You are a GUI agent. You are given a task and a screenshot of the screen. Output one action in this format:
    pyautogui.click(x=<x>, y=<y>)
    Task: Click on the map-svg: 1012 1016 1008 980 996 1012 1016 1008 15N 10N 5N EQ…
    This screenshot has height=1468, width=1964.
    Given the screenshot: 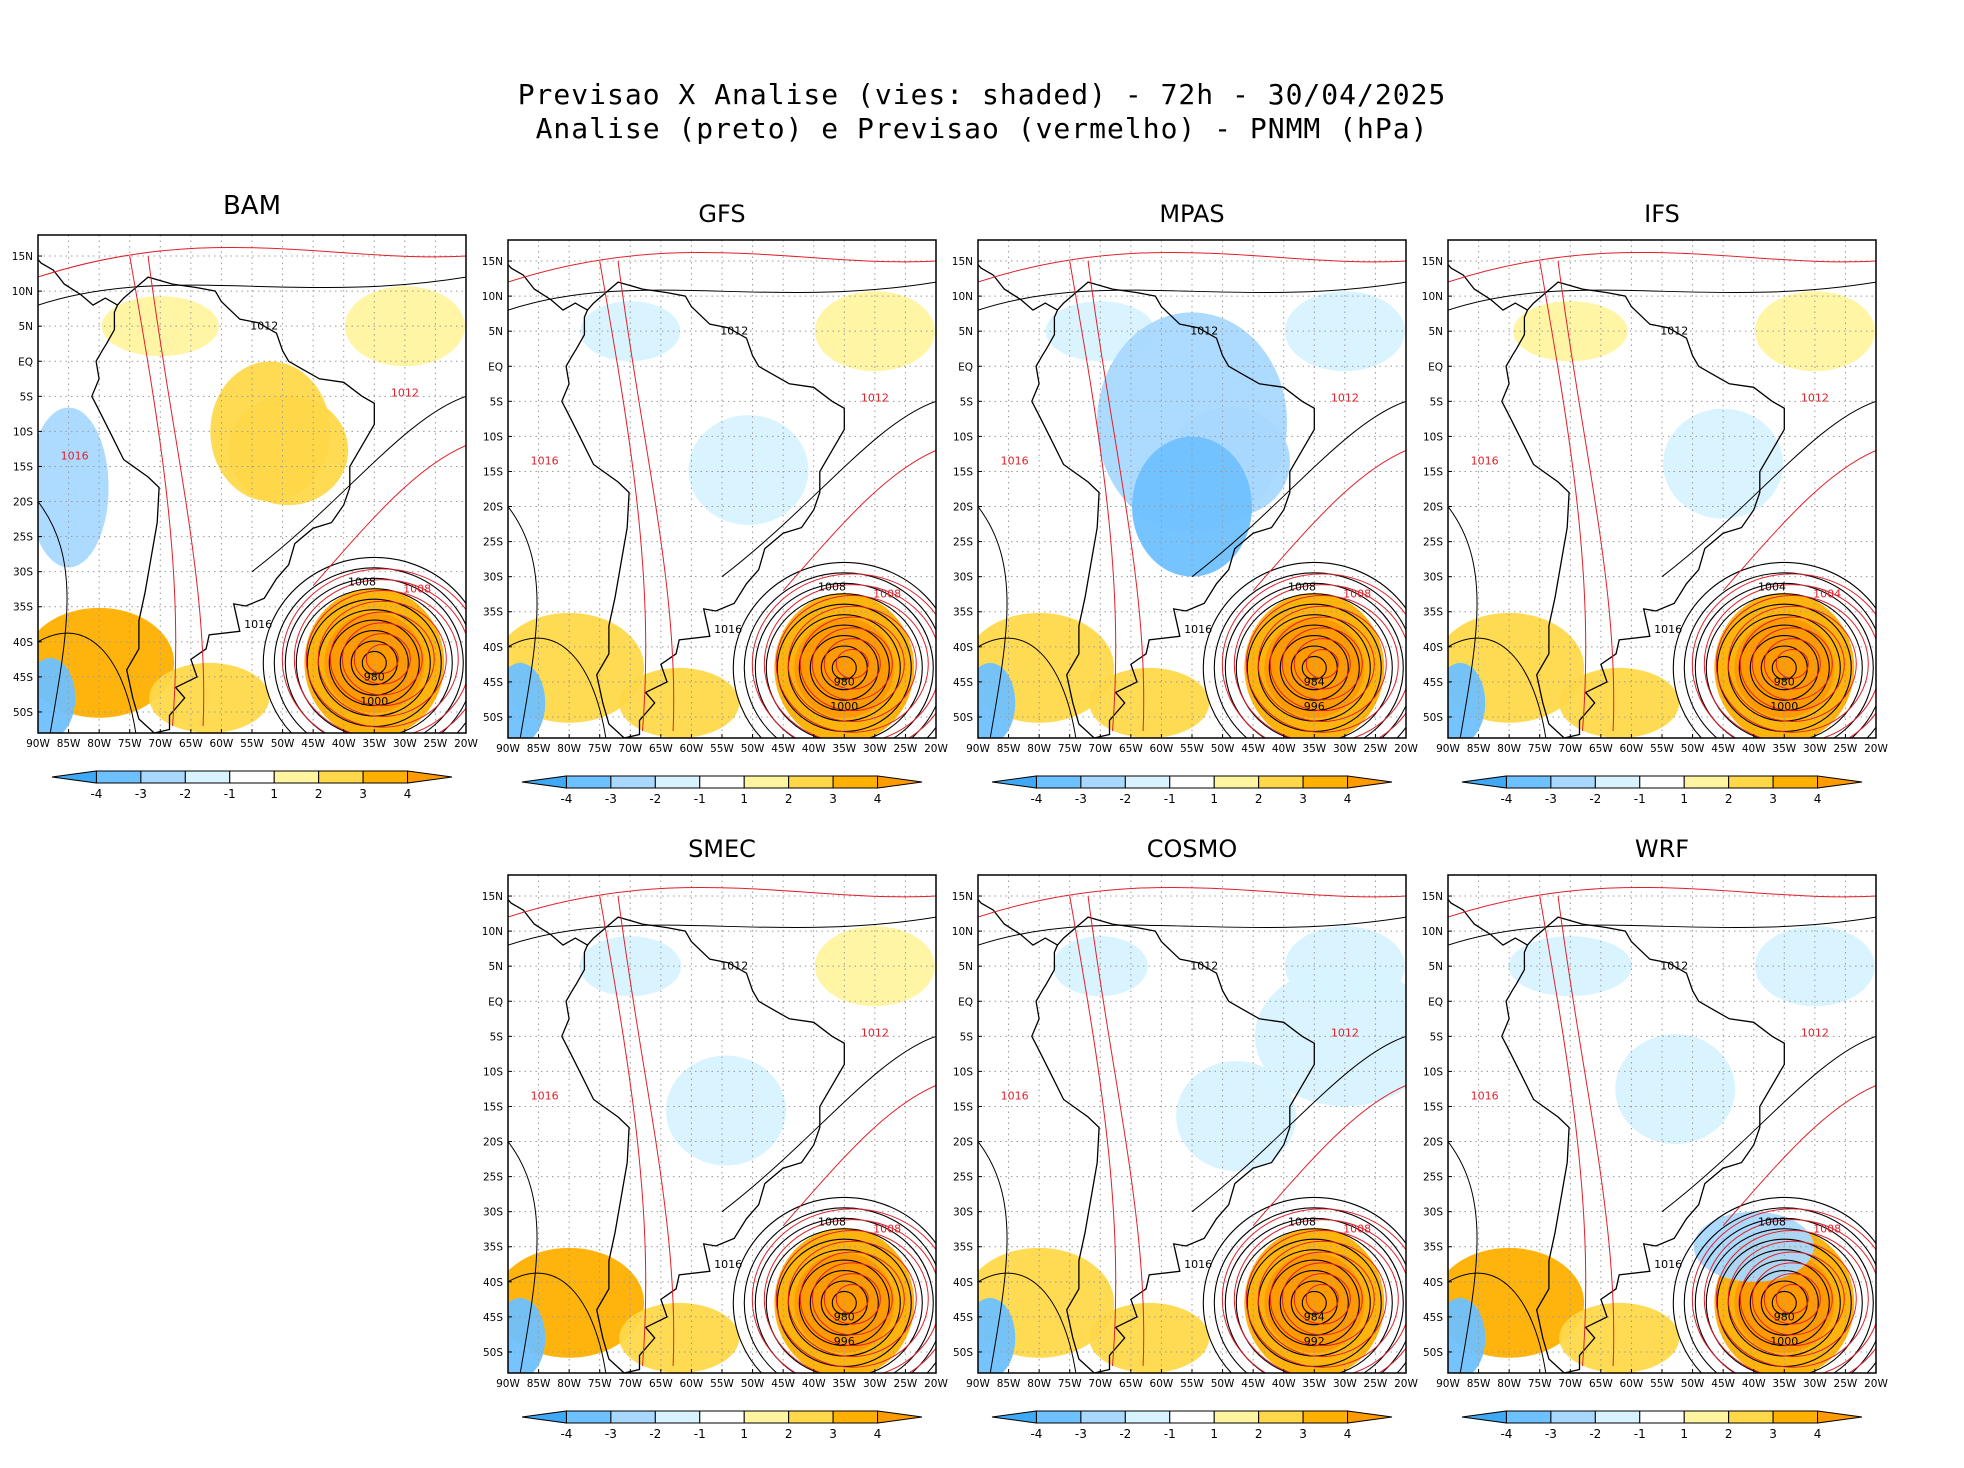 What is the action you would take?
    pyautogui.click(x=715, y=1157)
    